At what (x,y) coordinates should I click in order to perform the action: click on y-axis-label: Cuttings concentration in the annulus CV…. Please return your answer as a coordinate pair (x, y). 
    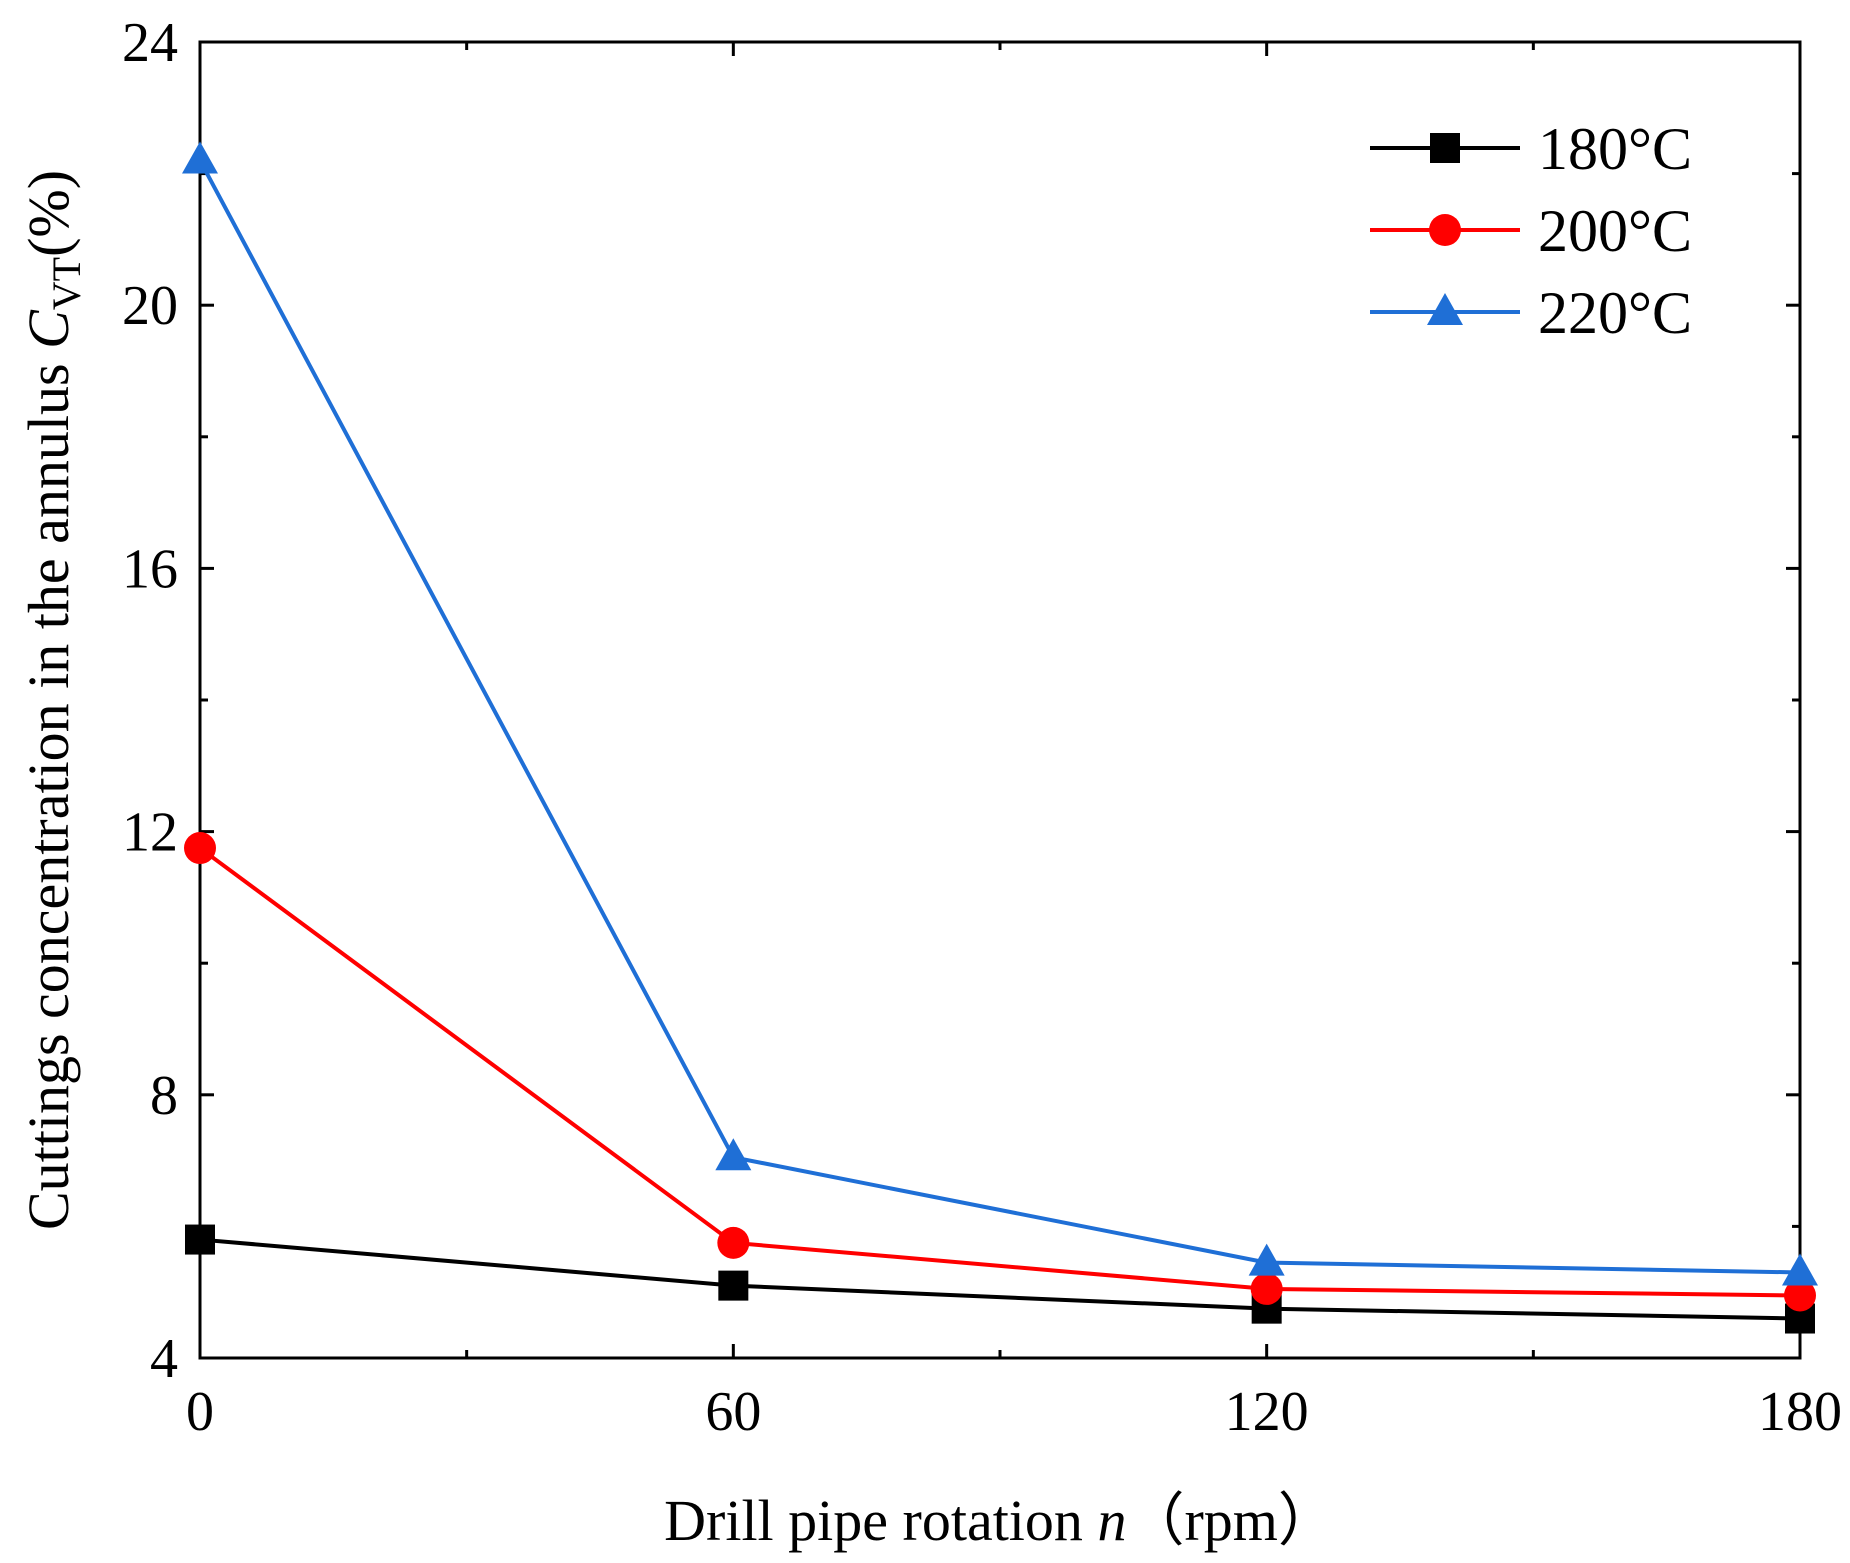
    Looking at the image, I should click on (52, 700).